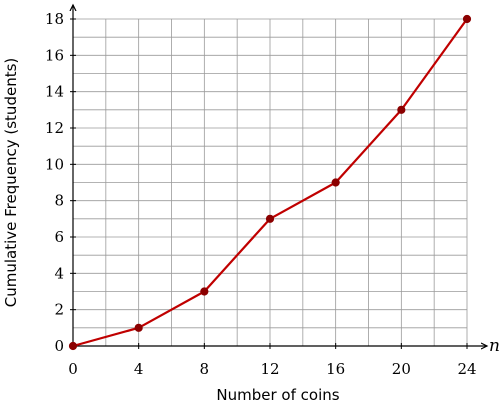 The height and width of the screenshot is (404, 500). What do you see at coordinates (401, 369) in the screenshot?
I see `x-tick-label: 20` at bounding box center [401, 369].